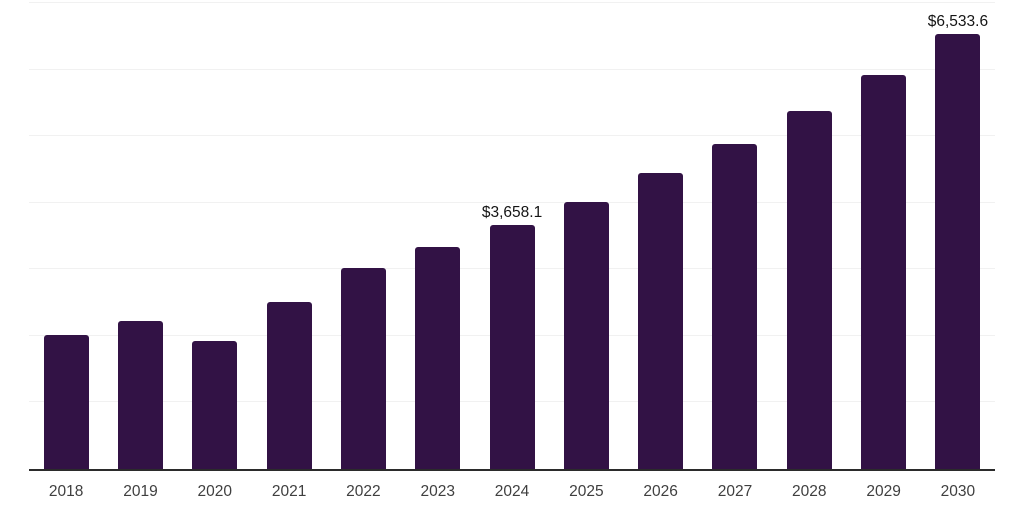 This screenshot has height=512, width=1024. I want to click on bar-2025, so click(586, 335).